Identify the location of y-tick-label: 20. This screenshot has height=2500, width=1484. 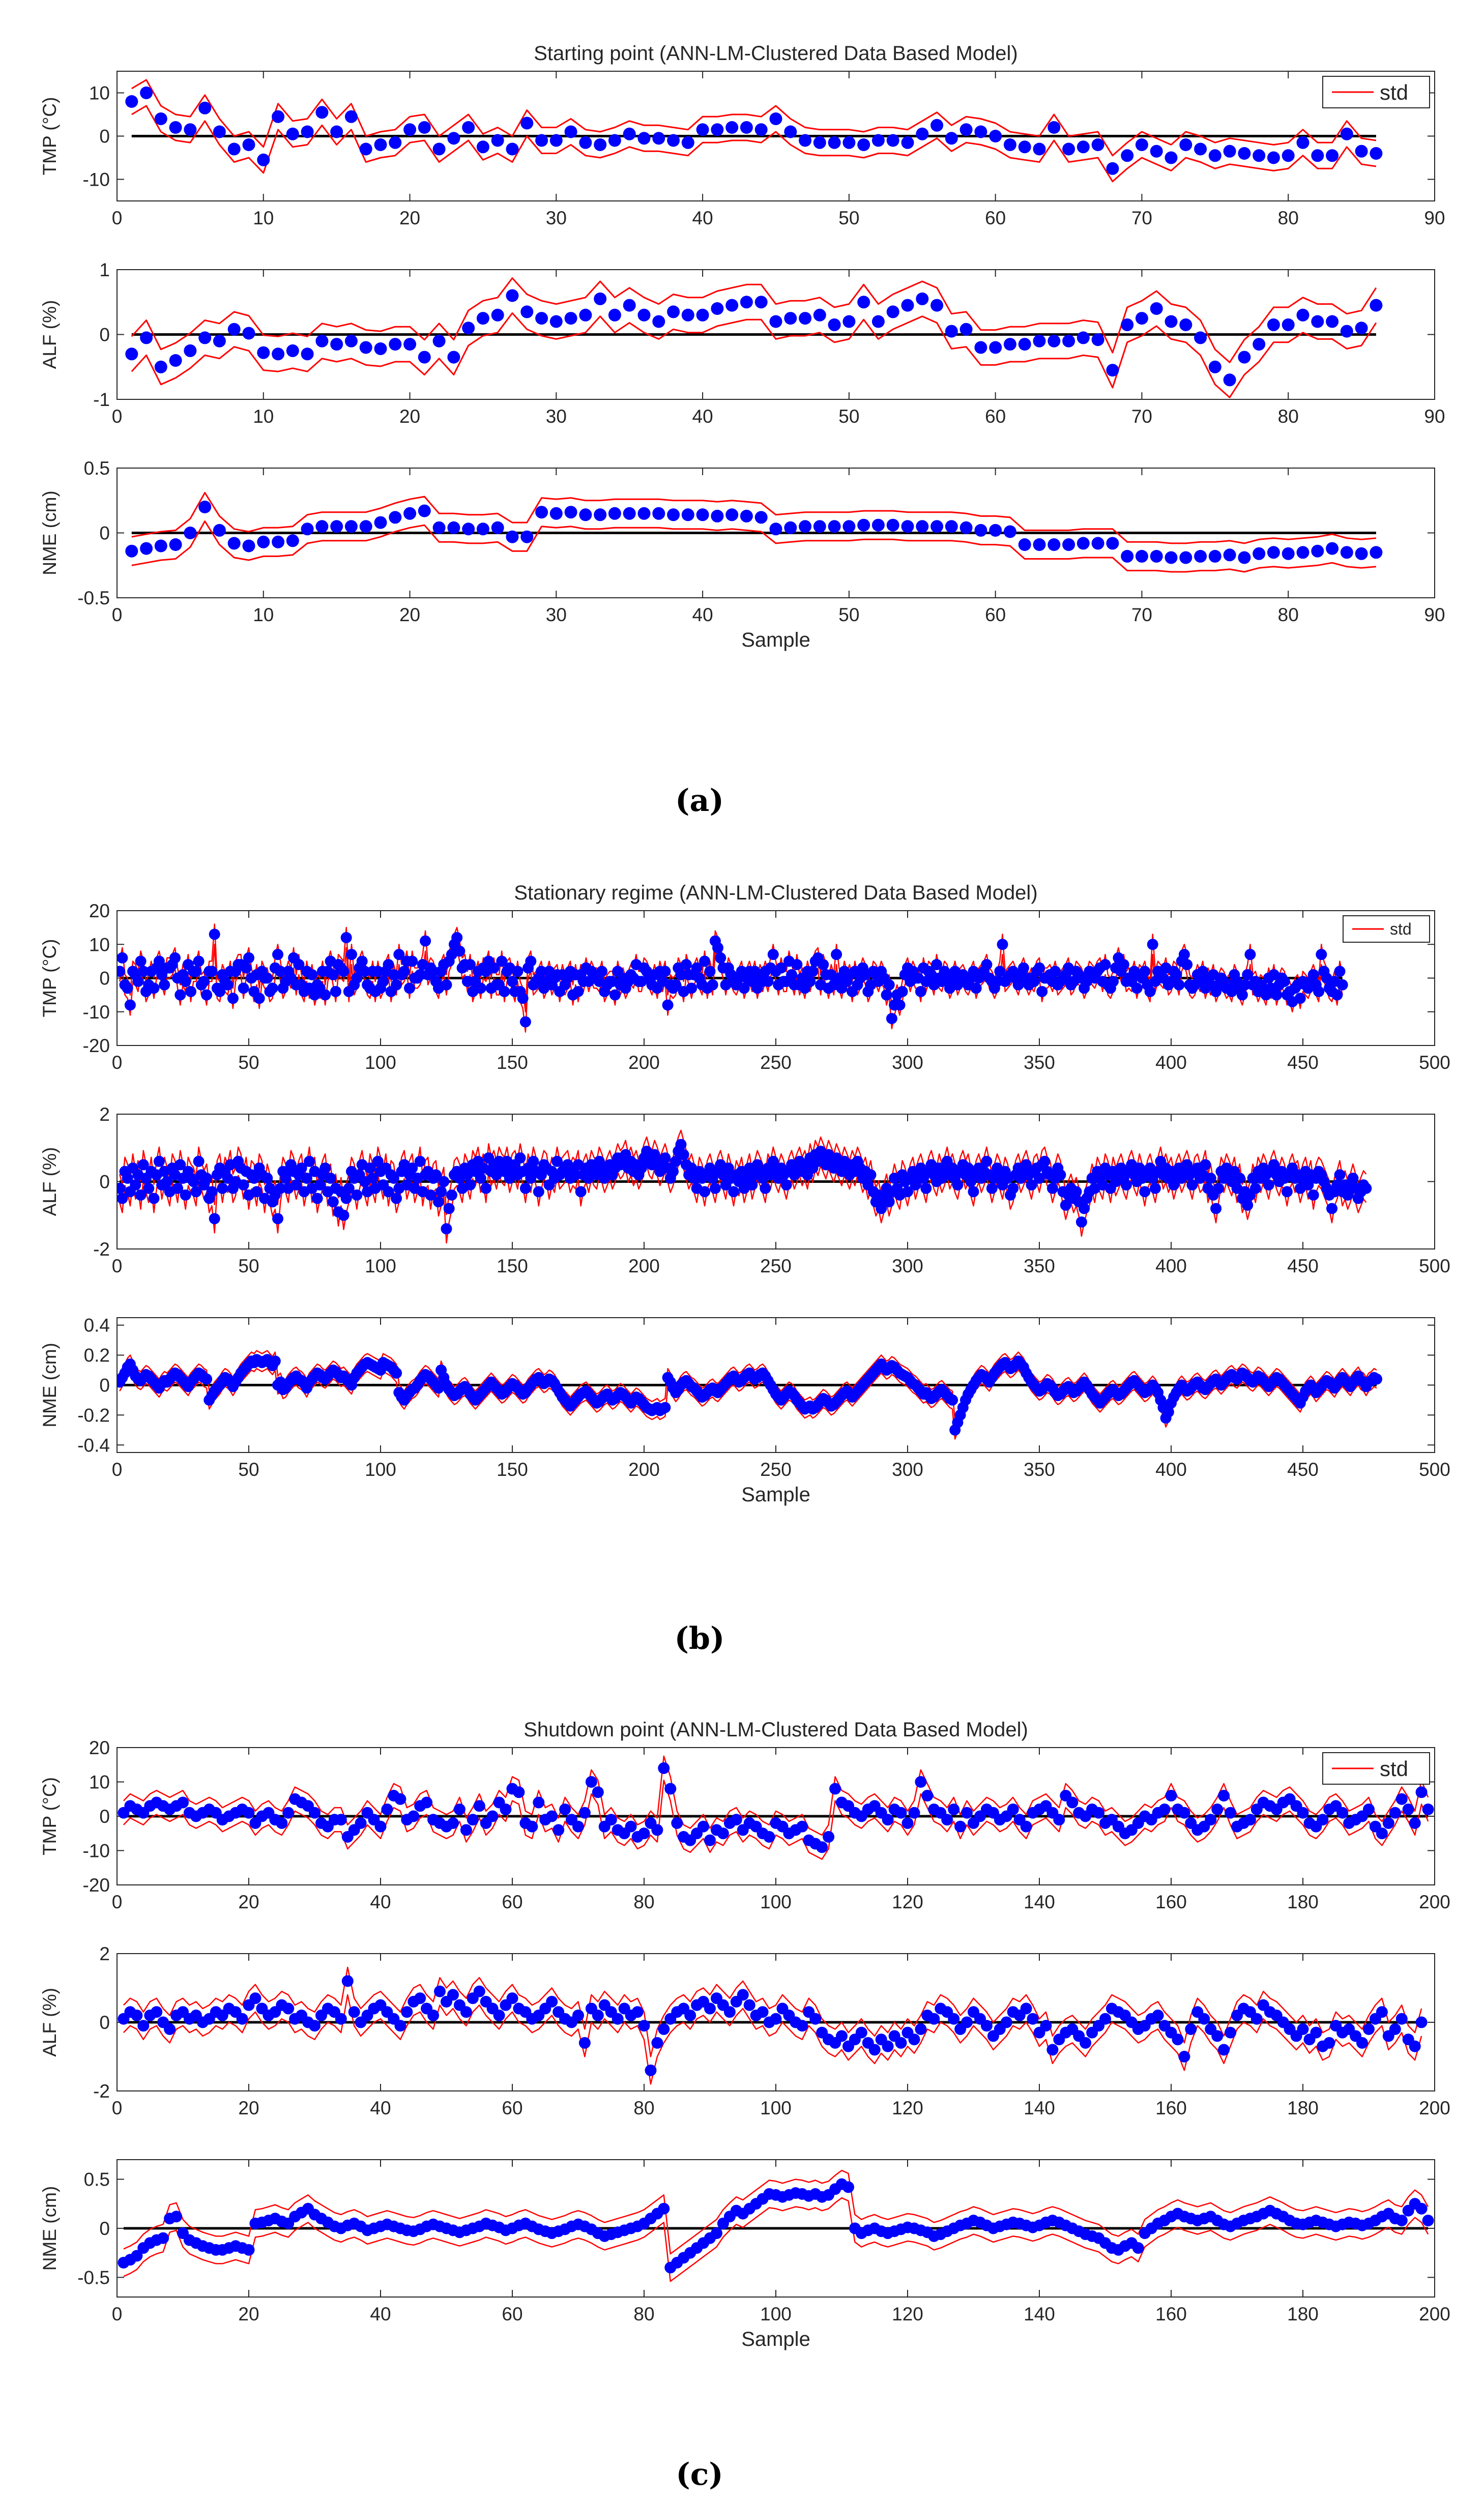
(99, 1747).